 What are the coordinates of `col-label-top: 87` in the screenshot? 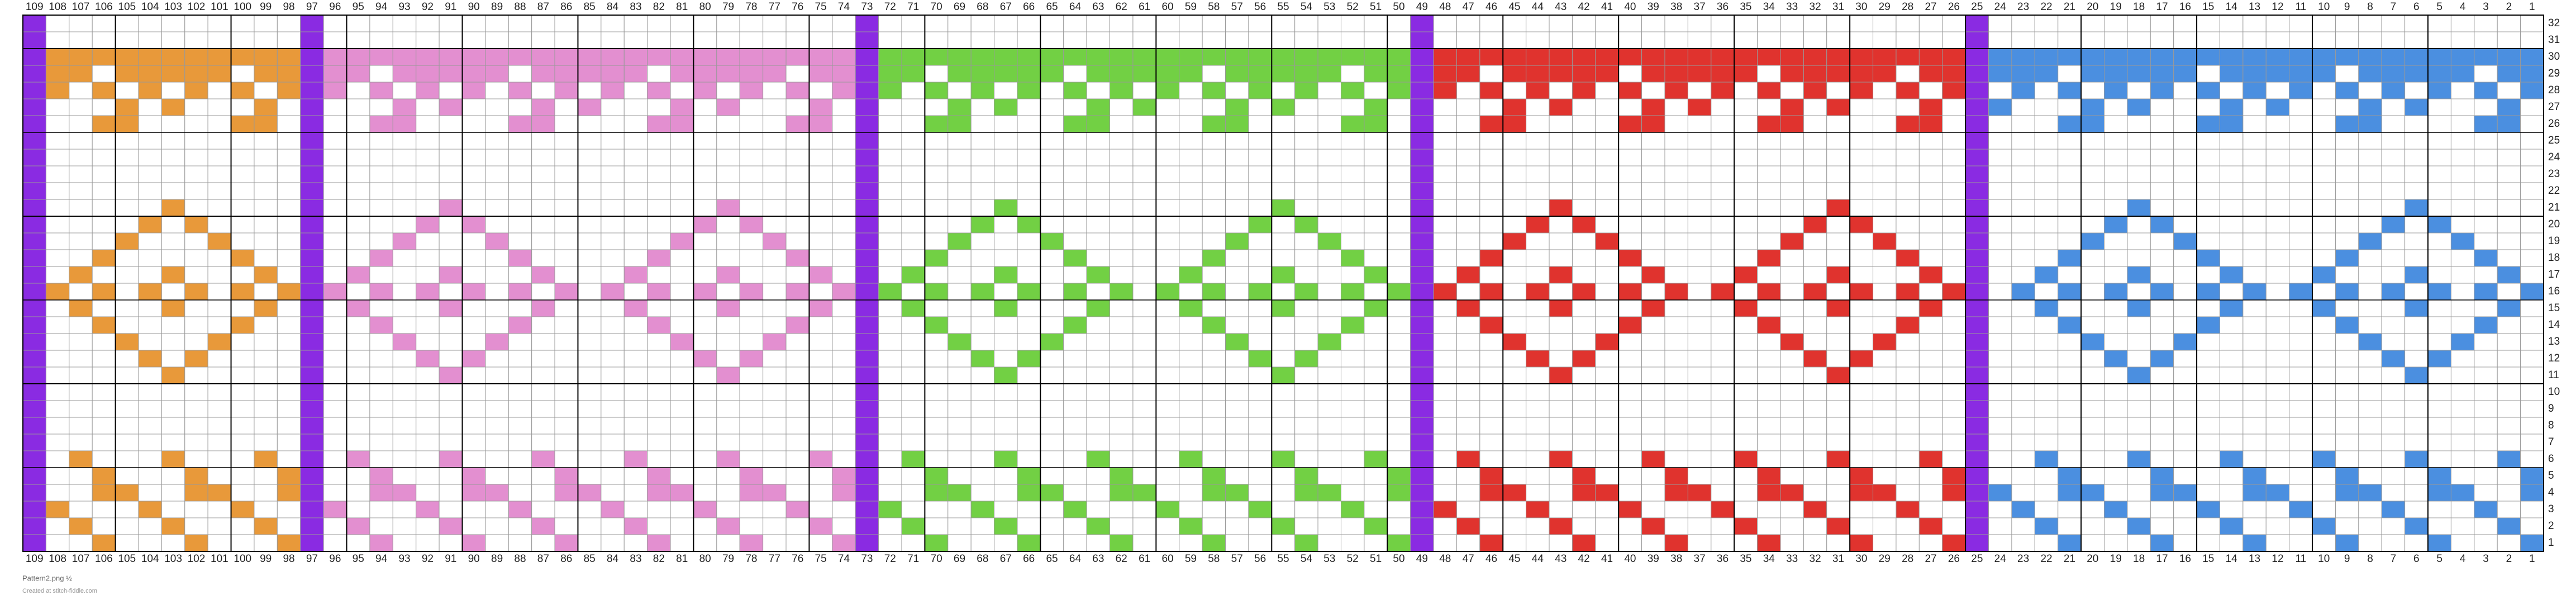 It's located at (543, 7).